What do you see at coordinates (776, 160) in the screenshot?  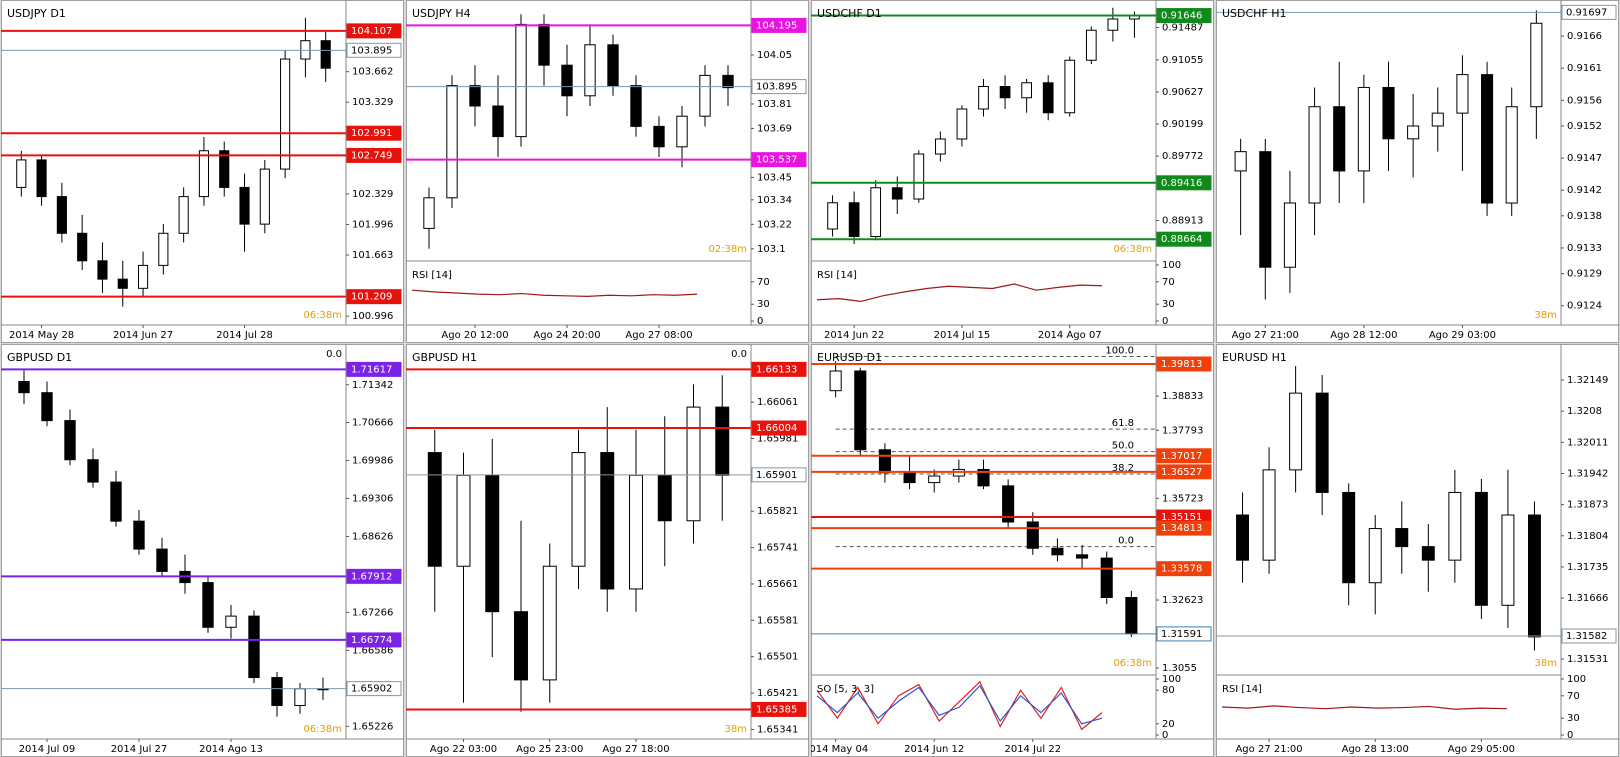 I see `level-tag-label: 103.537` at bounding box center [776, 160].